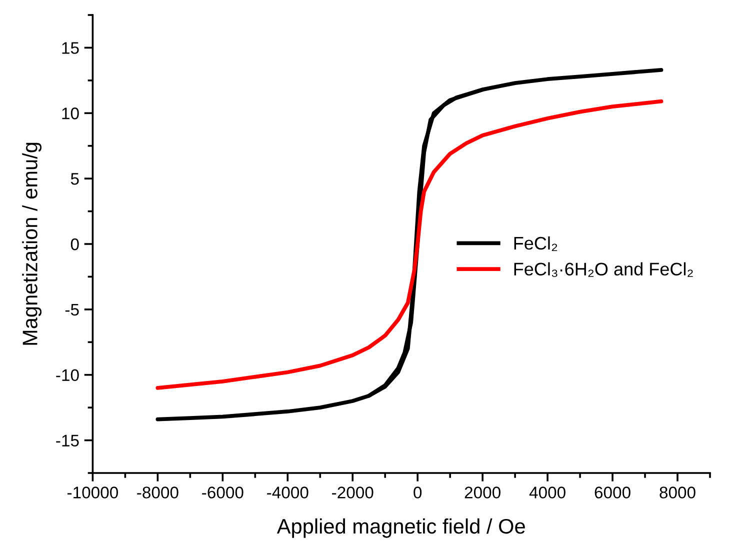  Describe the element at coordinates (547, 492) in the screenshot. I see `x-tick-label: 4000` at that location.